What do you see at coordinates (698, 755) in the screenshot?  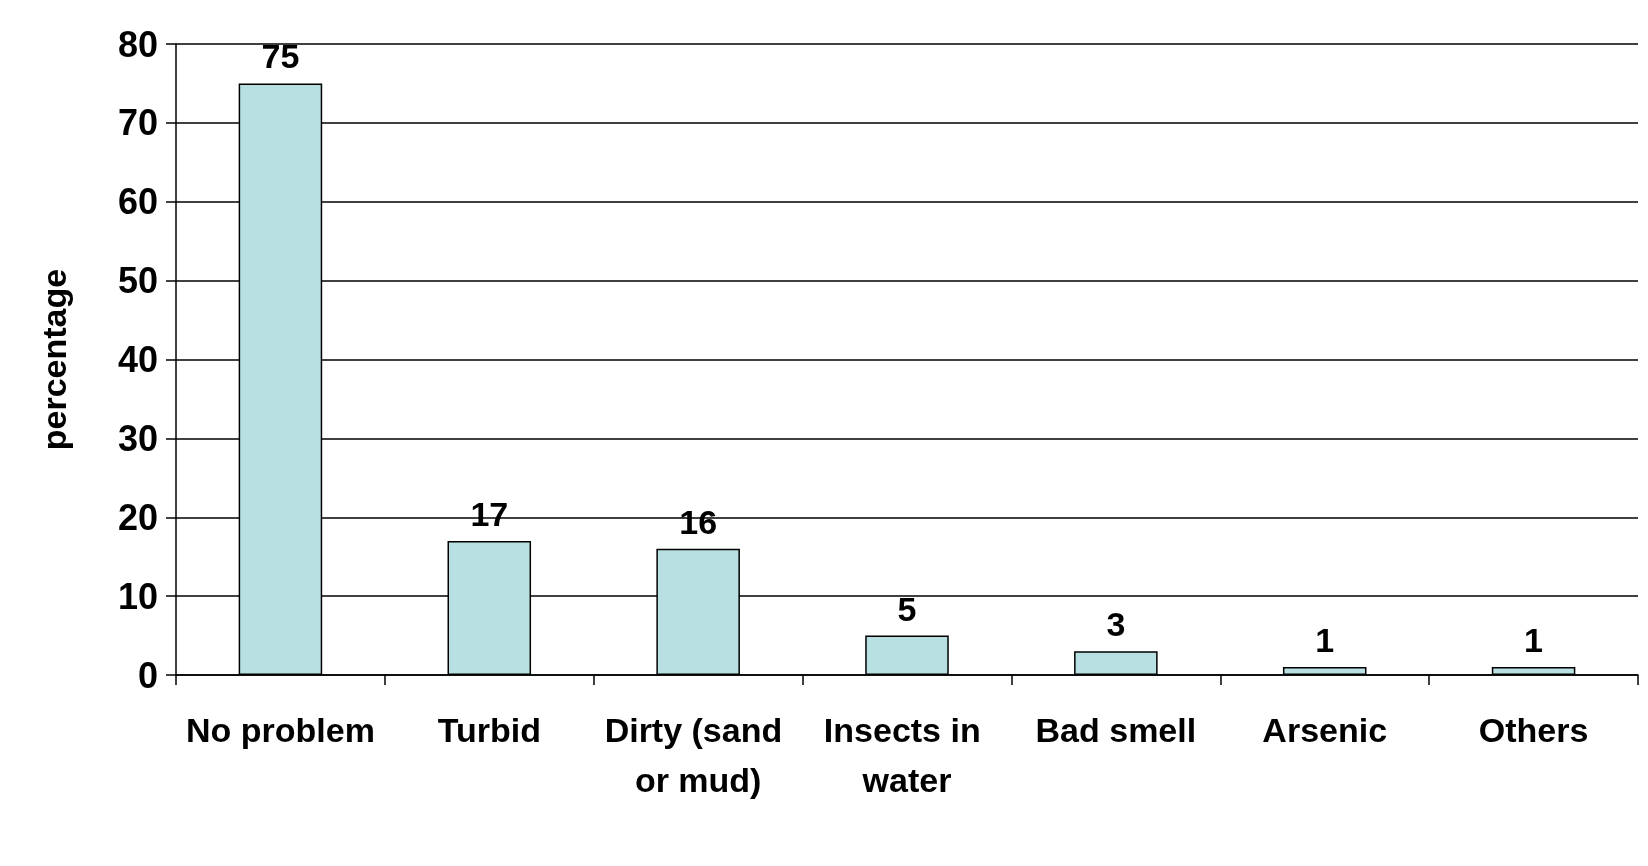 I see `x-tick-label: Dirty (sand or mud)` at bounding box center [698, 755].